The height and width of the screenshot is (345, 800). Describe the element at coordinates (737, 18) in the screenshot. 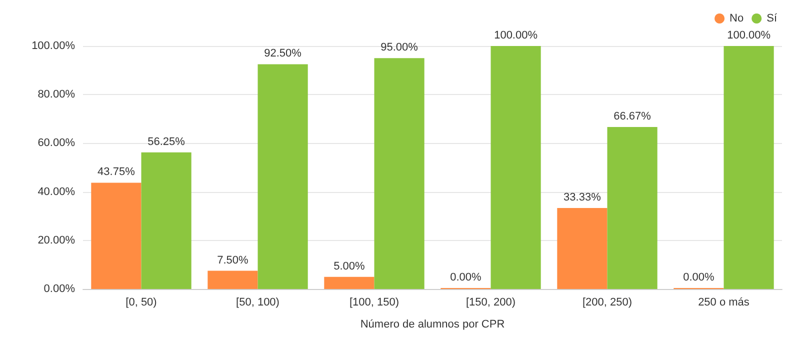

I see `legend-label: No` at that location.